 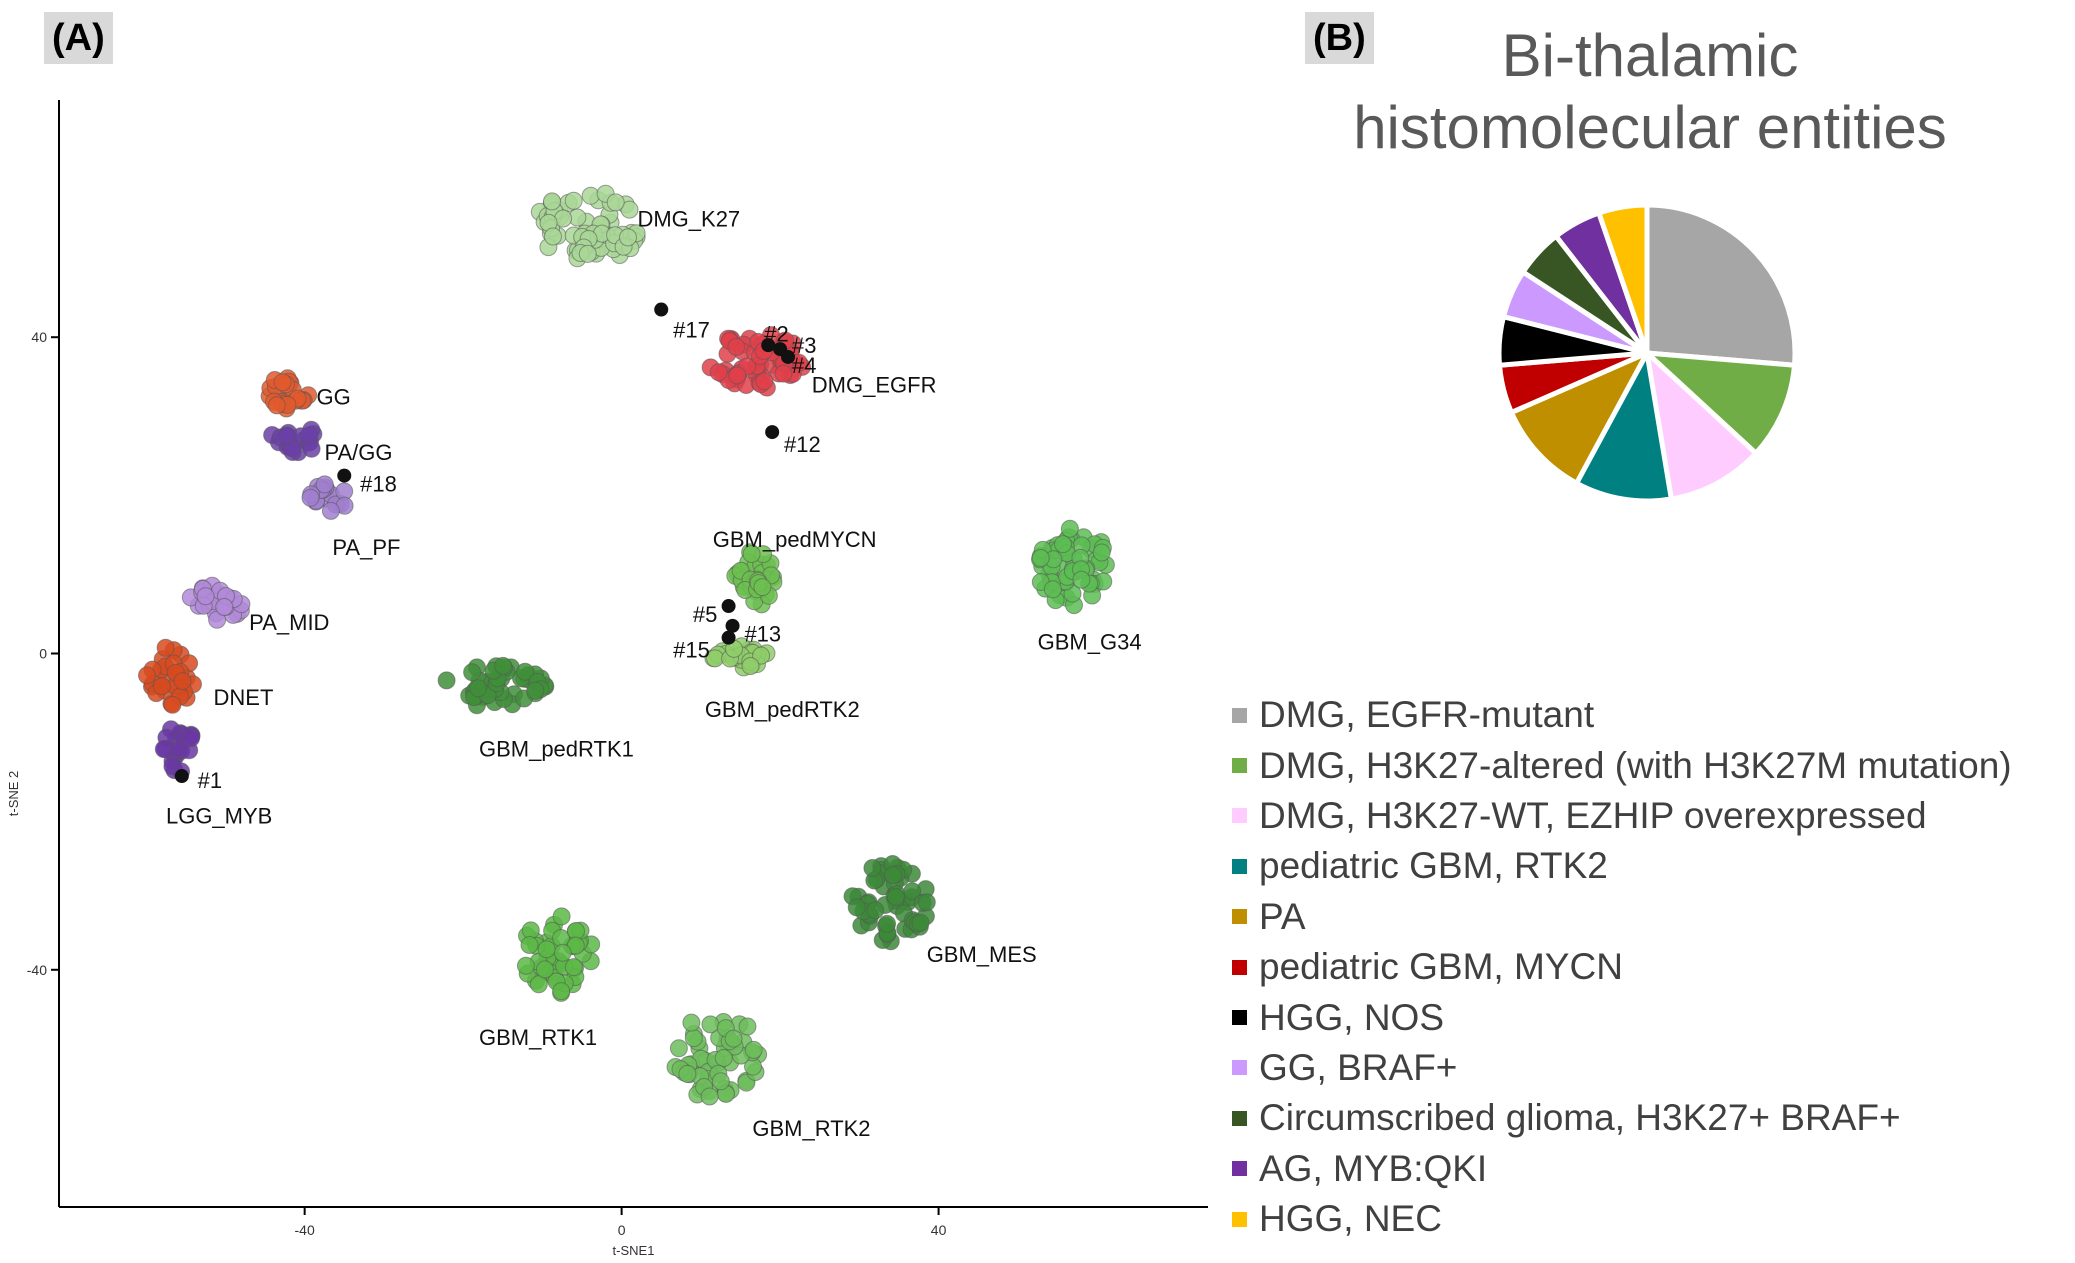 What do you see at coordinates (1433, 866) in the screenshot?
I see `legend-label: pediatric GBM, RTK2` at bounding box center [1433, 866].